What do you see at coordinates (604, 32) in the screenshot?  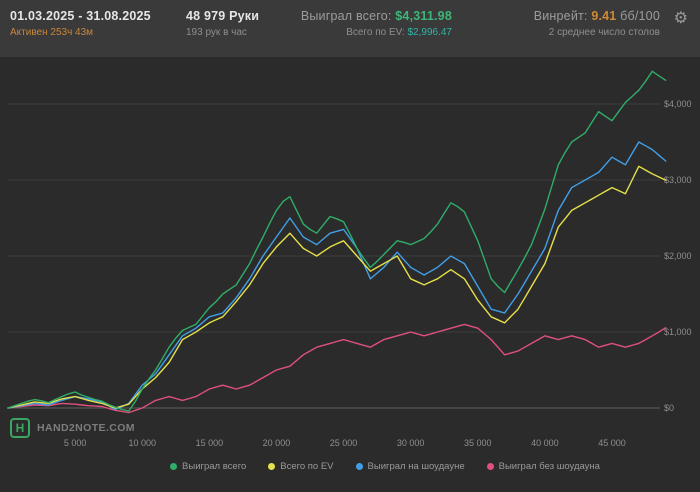 I see `avg-tables: 2 среднее число столов` at bounding box center [604, 32].